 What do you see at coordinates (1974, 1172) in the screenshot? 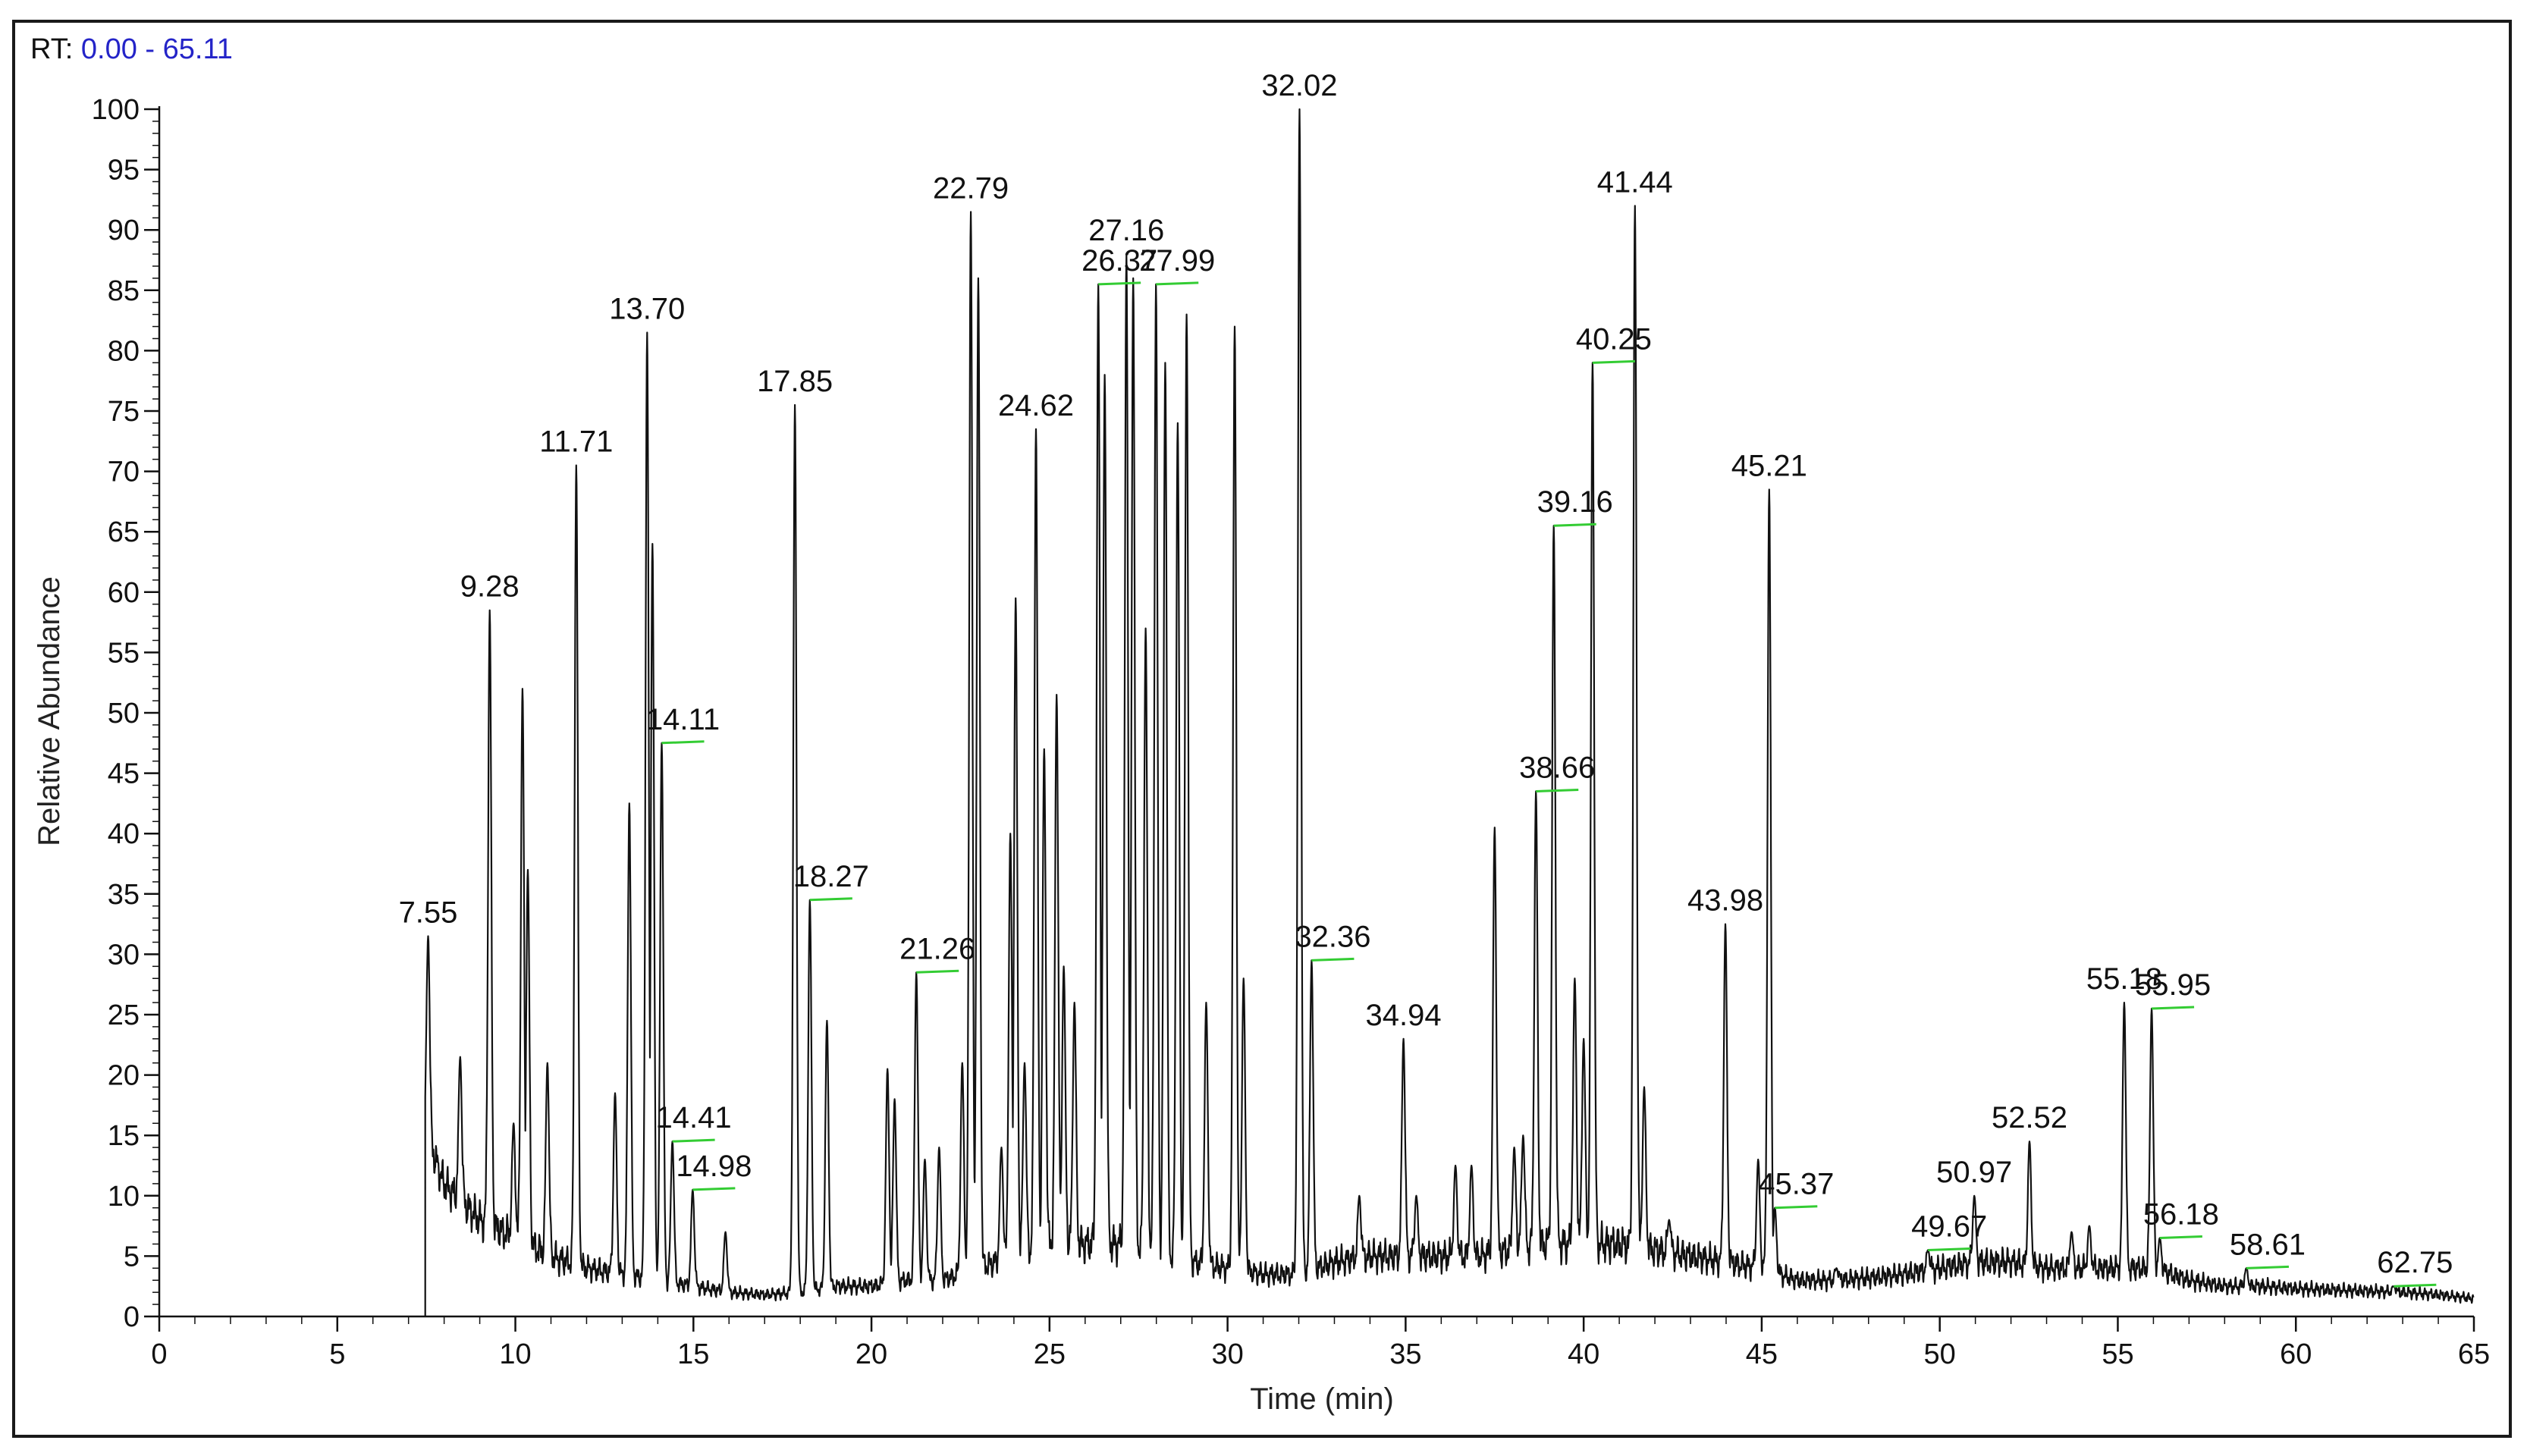
I see `peak-label: 50.97` at bounding box center [1974, 1172].